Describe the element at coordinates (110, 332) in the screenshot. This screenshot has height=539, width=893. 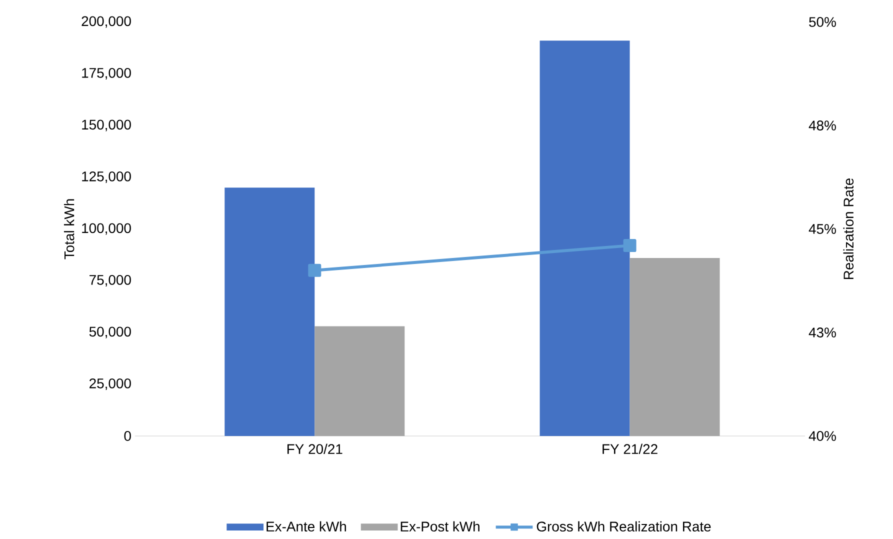
I see `y-tick-label: 50,000` at that location.